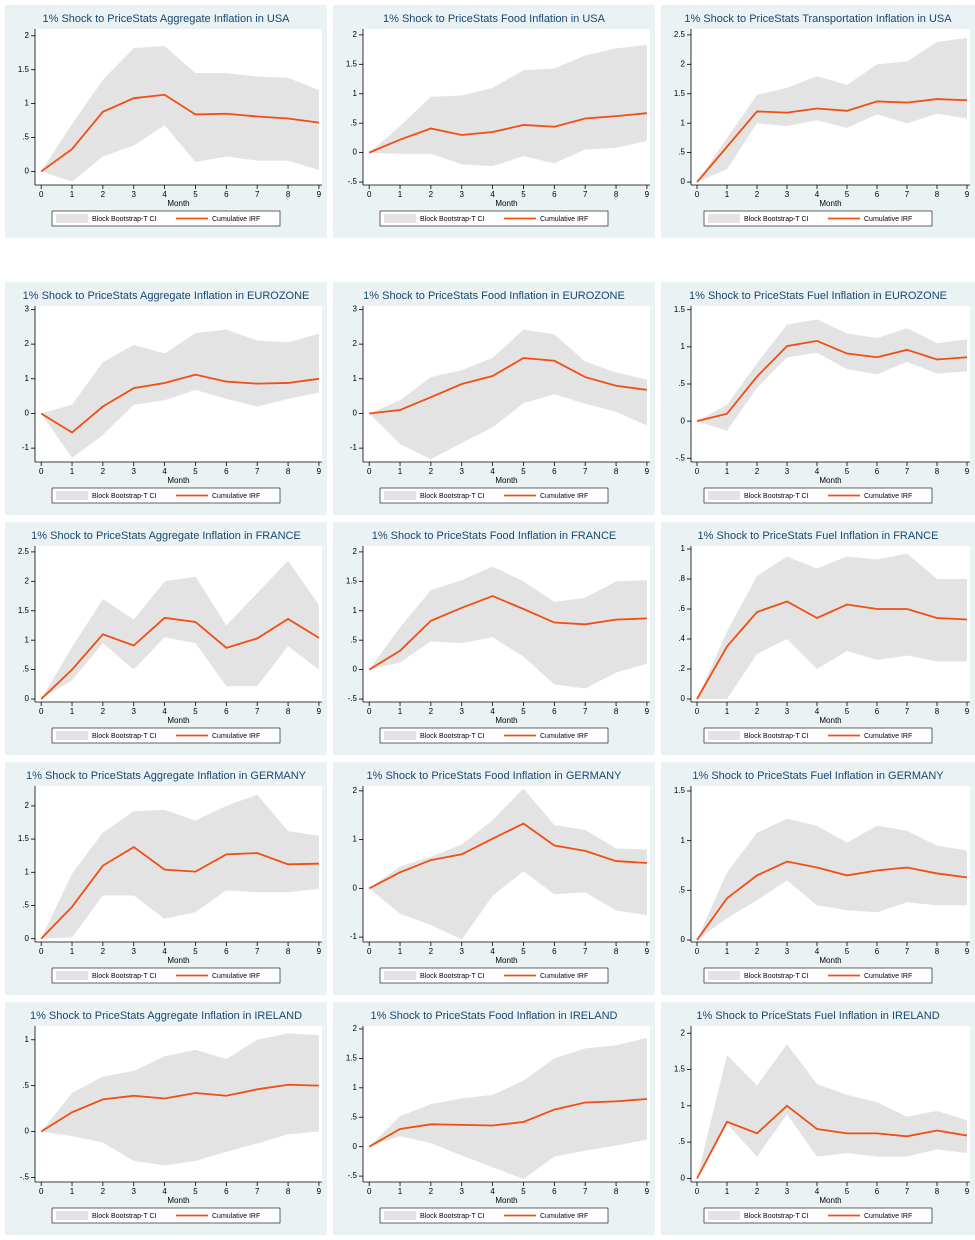  I want to click on y-tick-label: .8, so click(681, 578).